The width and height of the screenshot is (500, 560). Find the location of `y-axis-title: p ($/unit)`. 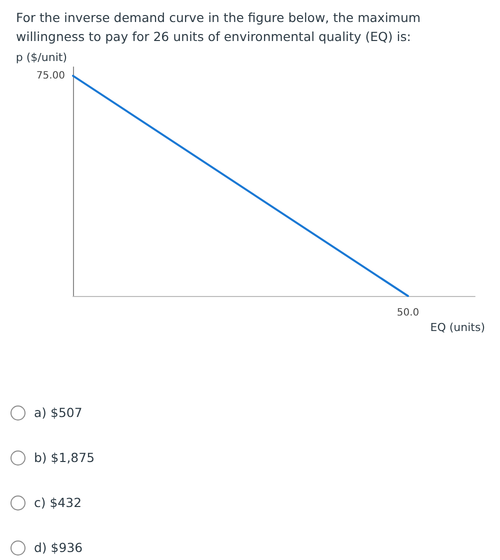

y-axis-title: p ($/unit) is located at coordinates (41, 57).